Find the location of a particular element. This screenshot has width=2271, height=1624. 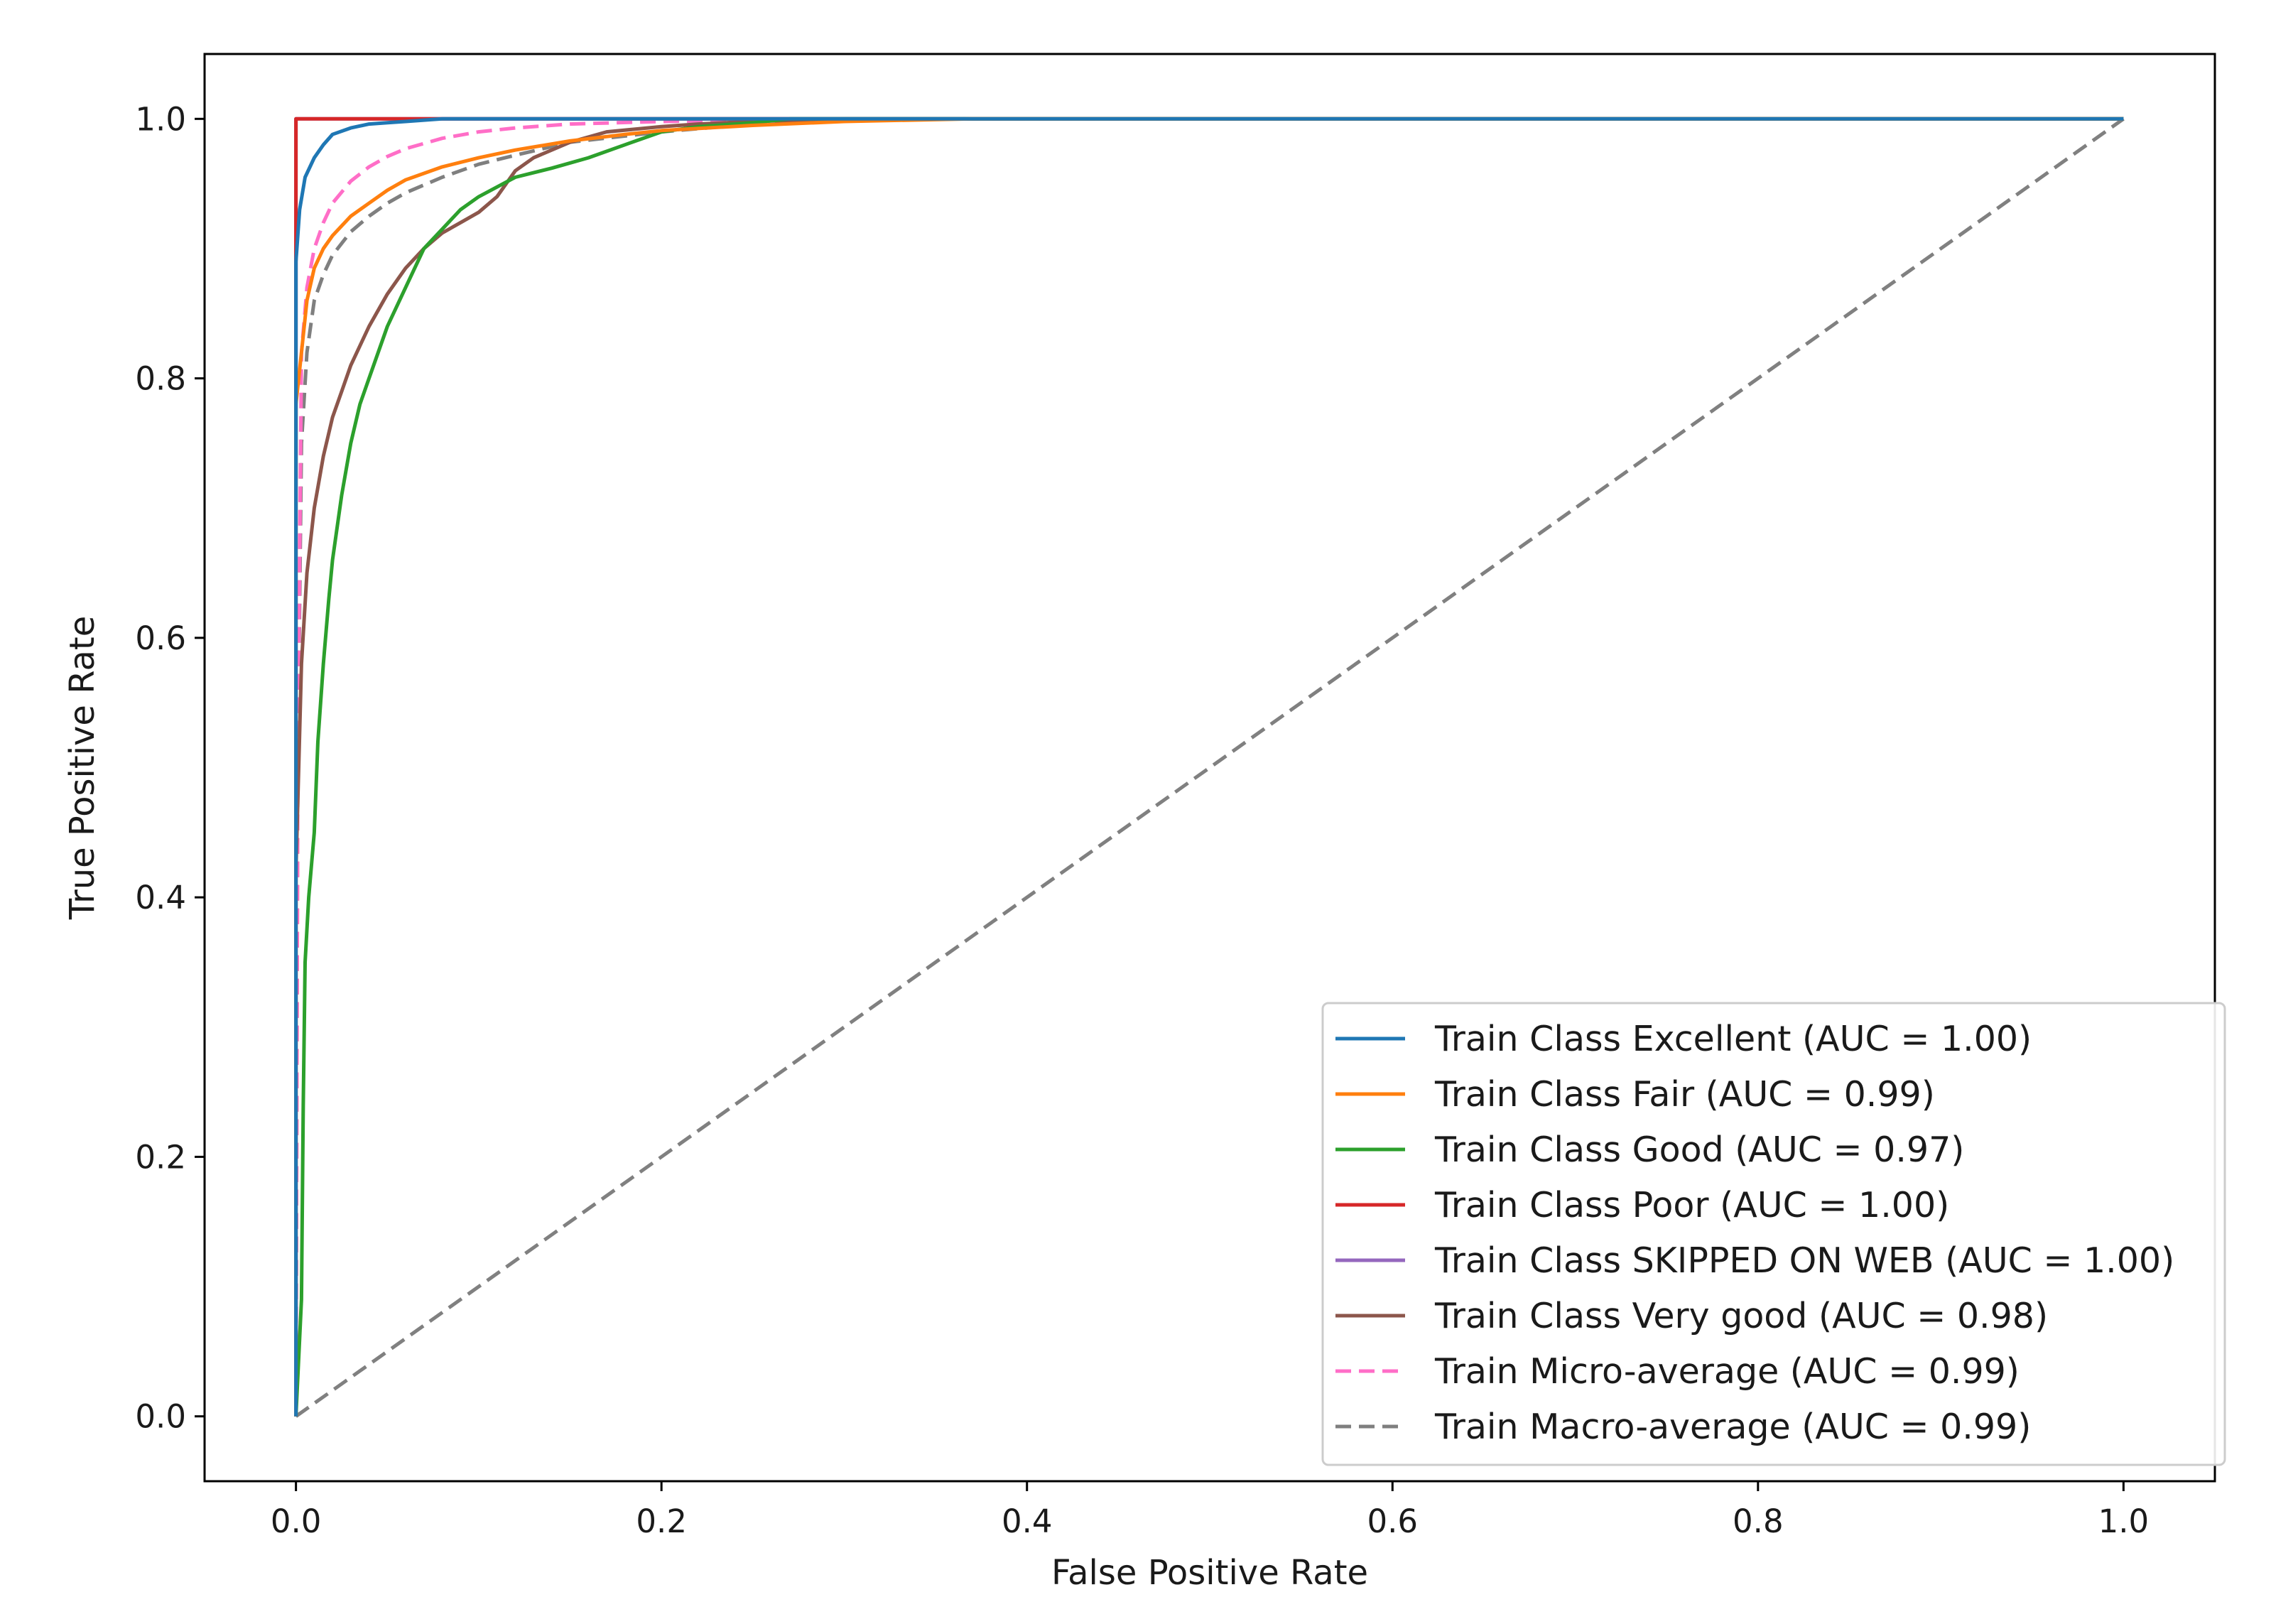

legend-label-train-class-very-good-auc-0-98: Train Class Very good (AUC = 0.98) is located at coordinates (1741, 1316).